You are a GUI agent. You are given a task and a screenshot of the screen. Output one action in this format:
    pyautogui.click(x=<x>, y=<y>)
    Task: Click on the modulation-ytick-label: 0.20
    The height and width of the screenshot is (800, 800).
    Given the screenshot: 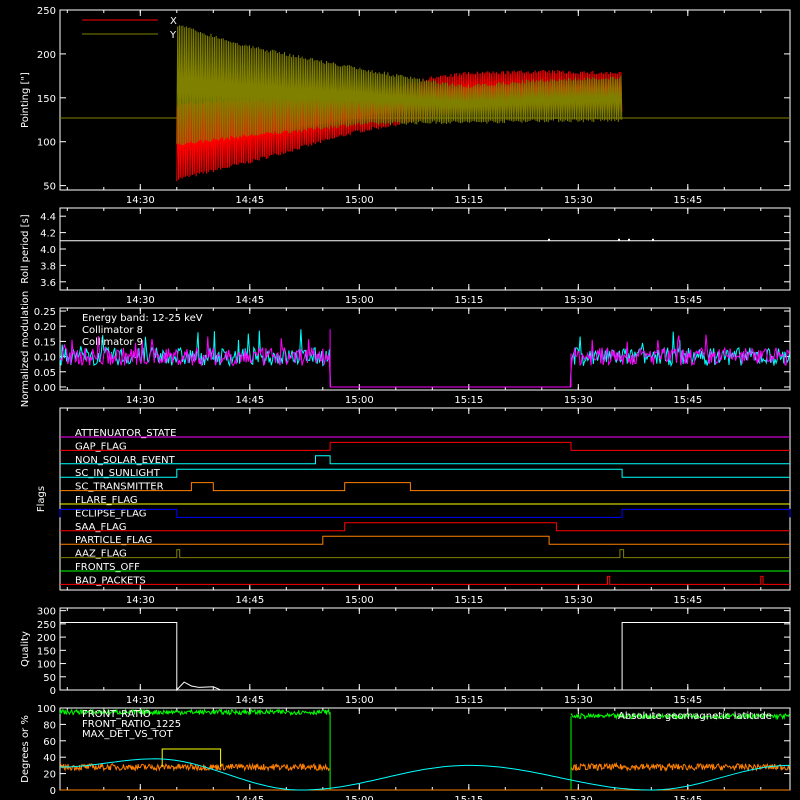 What is the action you would take?
    pyautogui.click(x=45, y=327)
    